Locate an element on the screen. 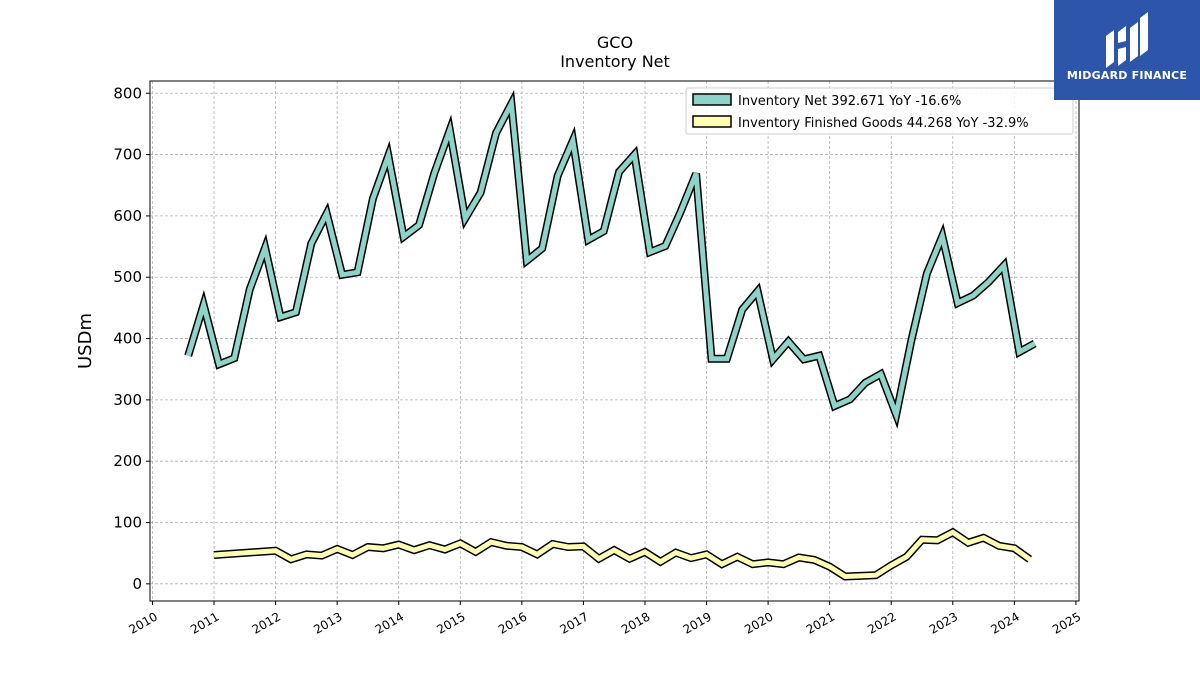 This screenshot has height=675, width=1200. logo-mark-icon is located at coordinates (1127, 40).